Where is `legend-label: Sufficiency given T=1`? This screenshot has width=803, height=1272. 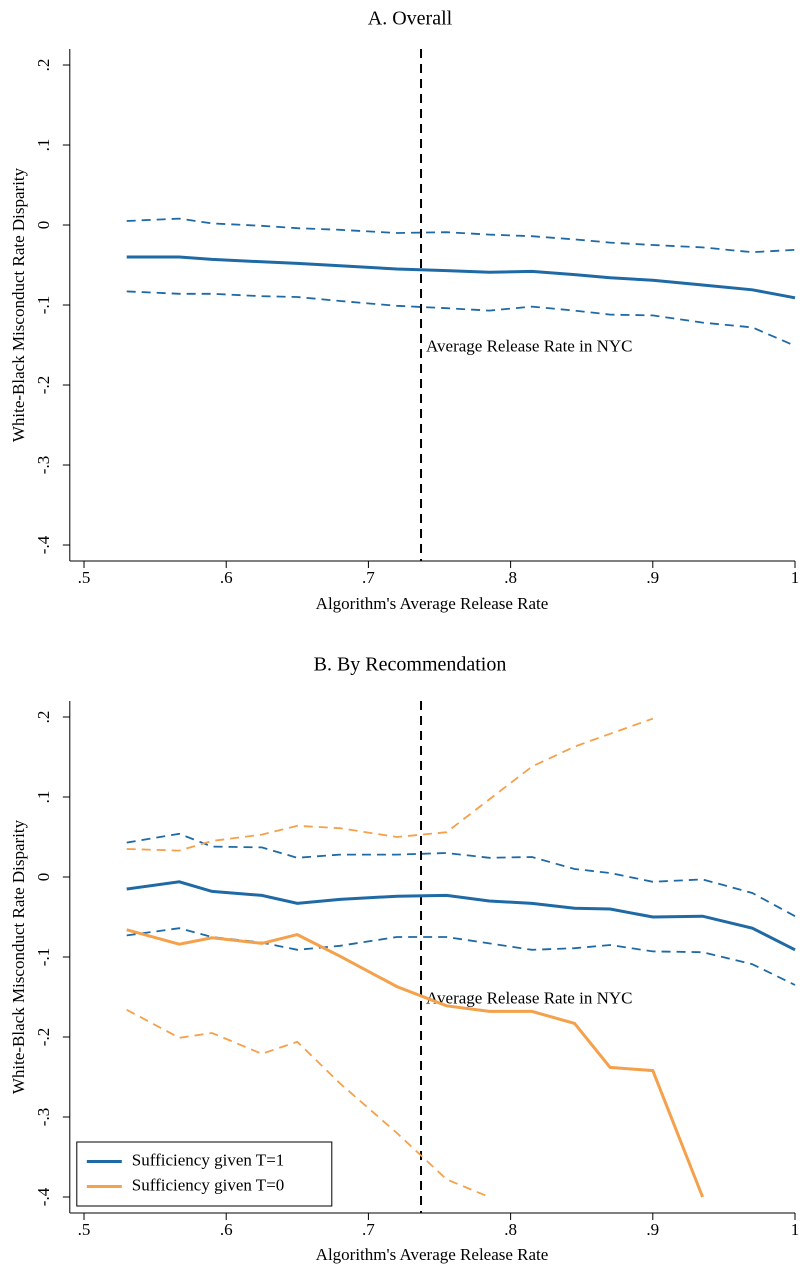
legend-label: Sufficiency given T=1 is located at coordinates (208, 1159).